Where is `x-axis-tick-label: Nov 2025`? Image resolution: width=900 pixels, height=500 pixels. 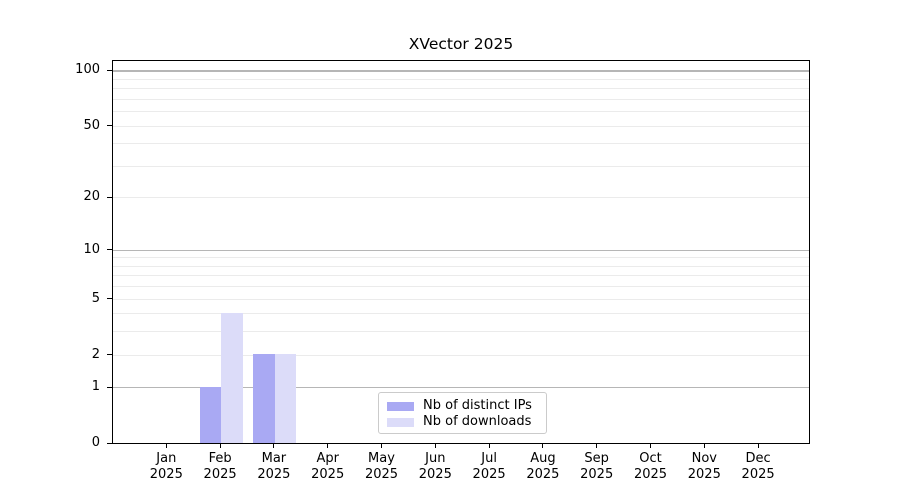 x-axis-tick-label: Nov 2025 is located at coordinates (704, 466).